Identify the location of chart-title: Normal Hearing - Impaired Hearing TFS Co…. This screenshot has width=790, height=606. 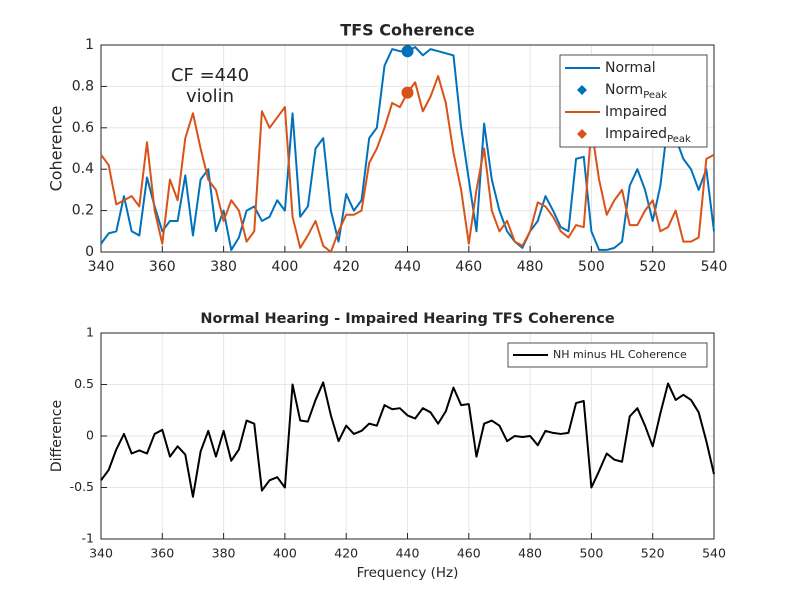
(407, 319).